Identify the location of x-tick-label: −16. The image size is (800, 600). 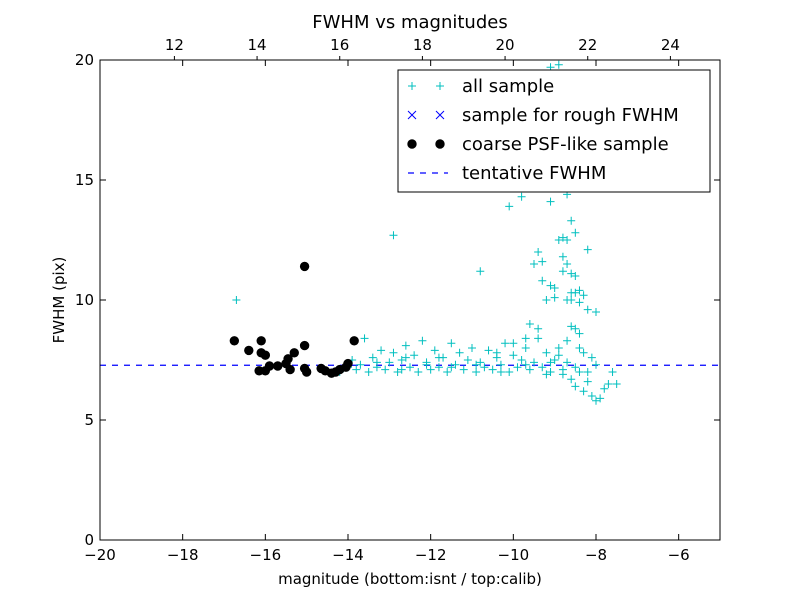
(266, 555).